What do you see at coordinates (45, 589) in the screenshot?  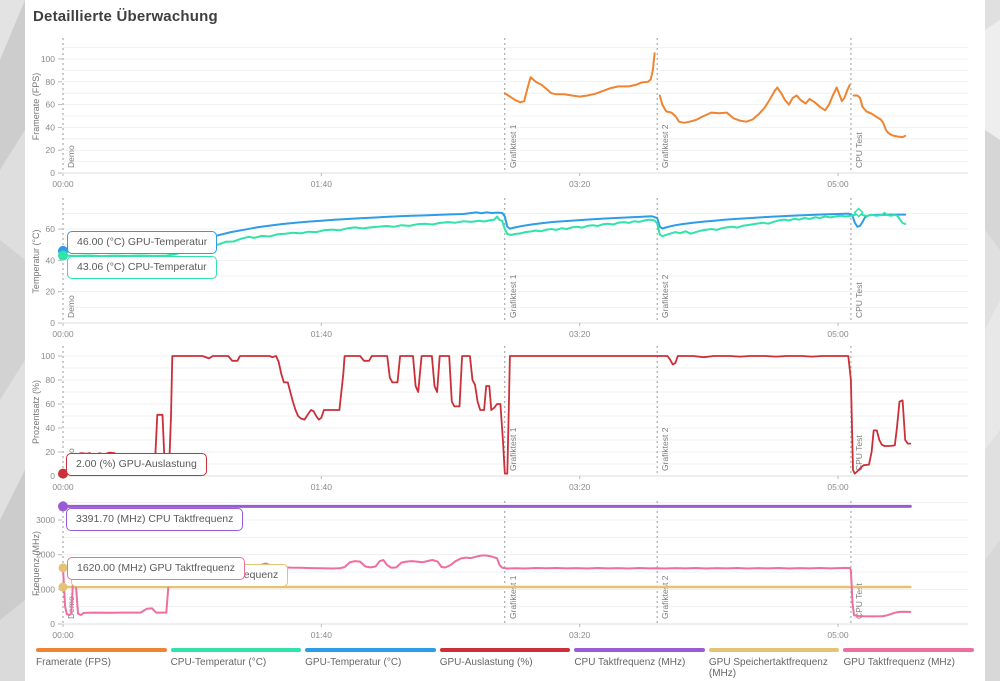 I see `y-tick-label: 1000` at bounding box center [45, 589].